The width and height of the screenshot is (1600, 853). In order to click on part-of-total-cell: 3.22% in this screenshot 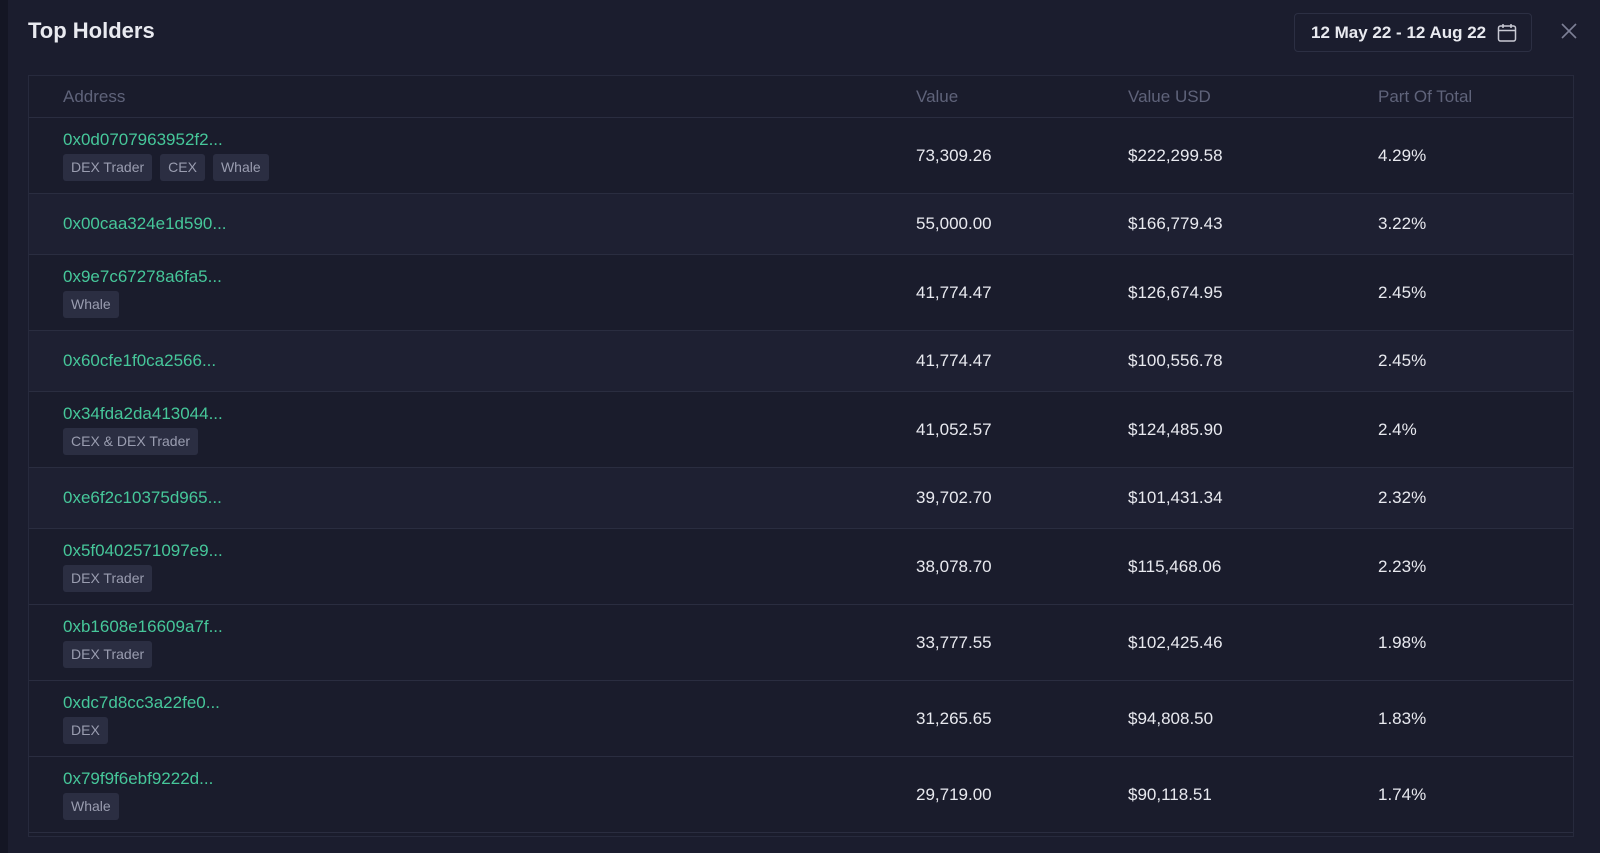, I will do `click(1475, 224)`.